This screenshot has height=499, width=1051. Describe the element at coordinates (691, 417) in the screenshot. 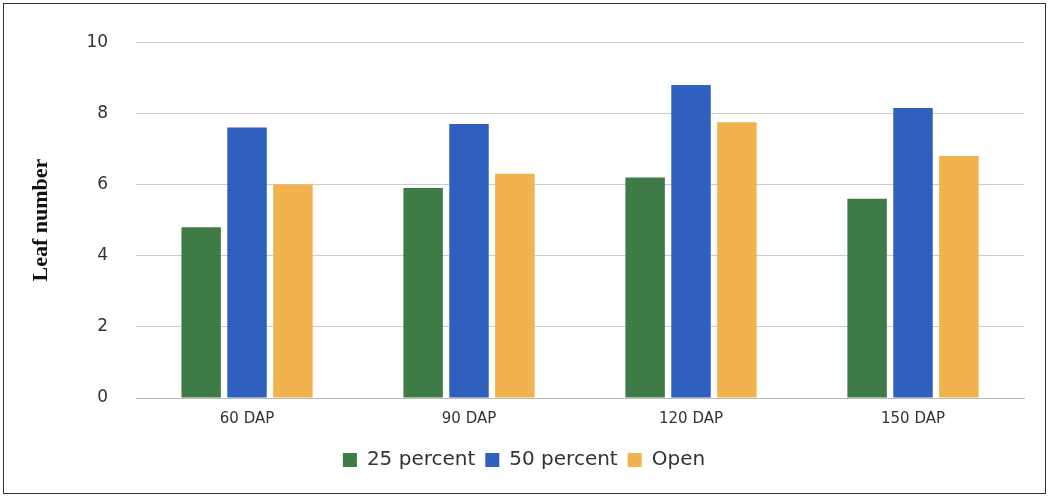

I see `x-tick-label: 120 DAP` at that location.